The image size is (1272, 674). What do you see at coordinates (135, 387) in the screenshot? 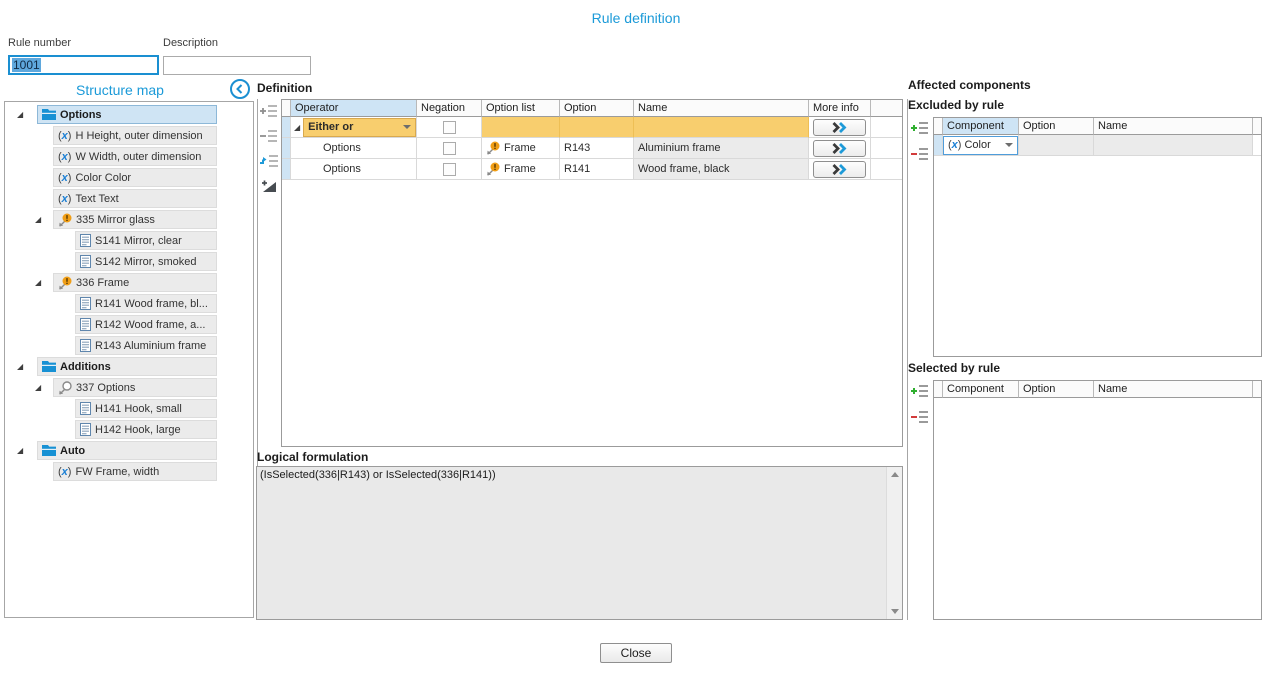
I see `tree-item-337-options: 337 Options` at bounding box center [135, 387].